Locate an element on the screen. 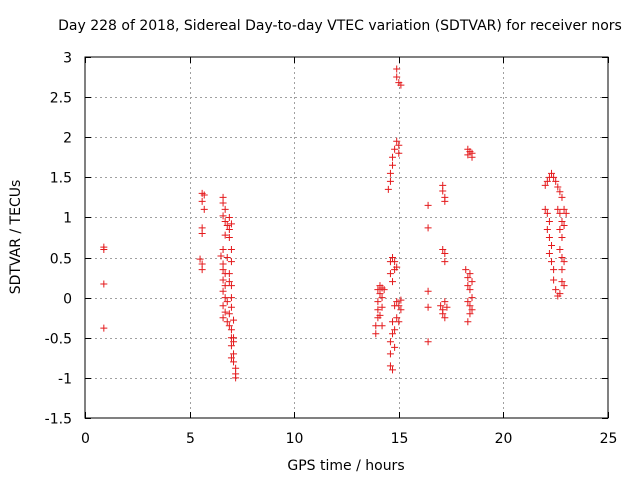  y-tick-label: -0.5 is located at coordinates (58, 340).